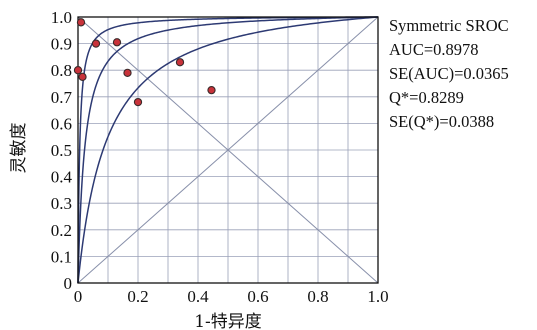 Image resolution: width=537 pixels, height=330 pixels. What do you see at coordinates (377, 296) in the screenshot?
I see `x-tick-label: 1.0` at bounding box center [377, 296].